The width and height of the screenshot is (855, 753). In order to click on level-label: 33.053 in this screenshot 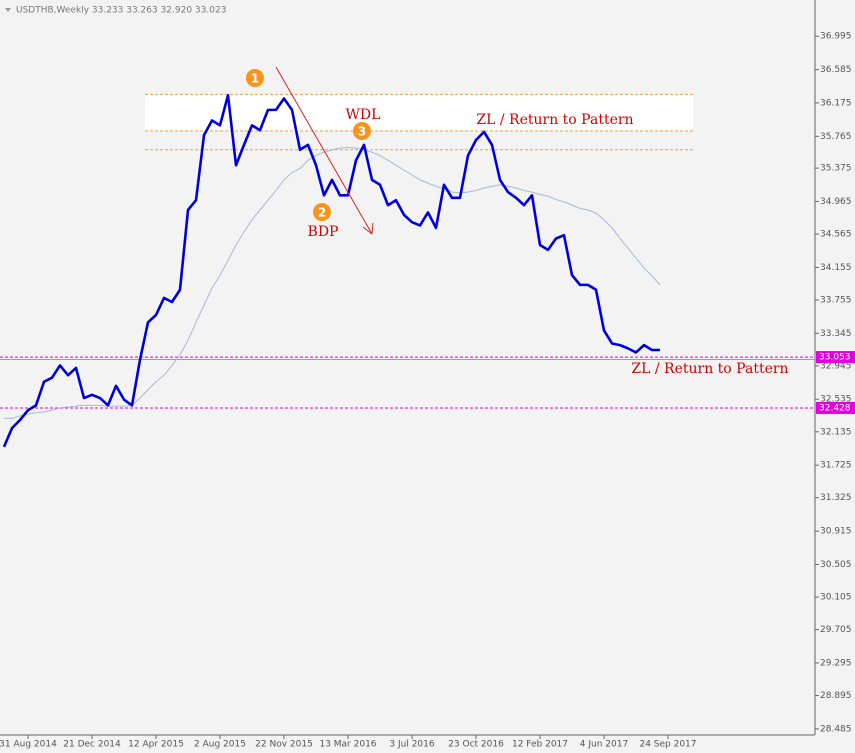, I will do `click(835, 358)`.